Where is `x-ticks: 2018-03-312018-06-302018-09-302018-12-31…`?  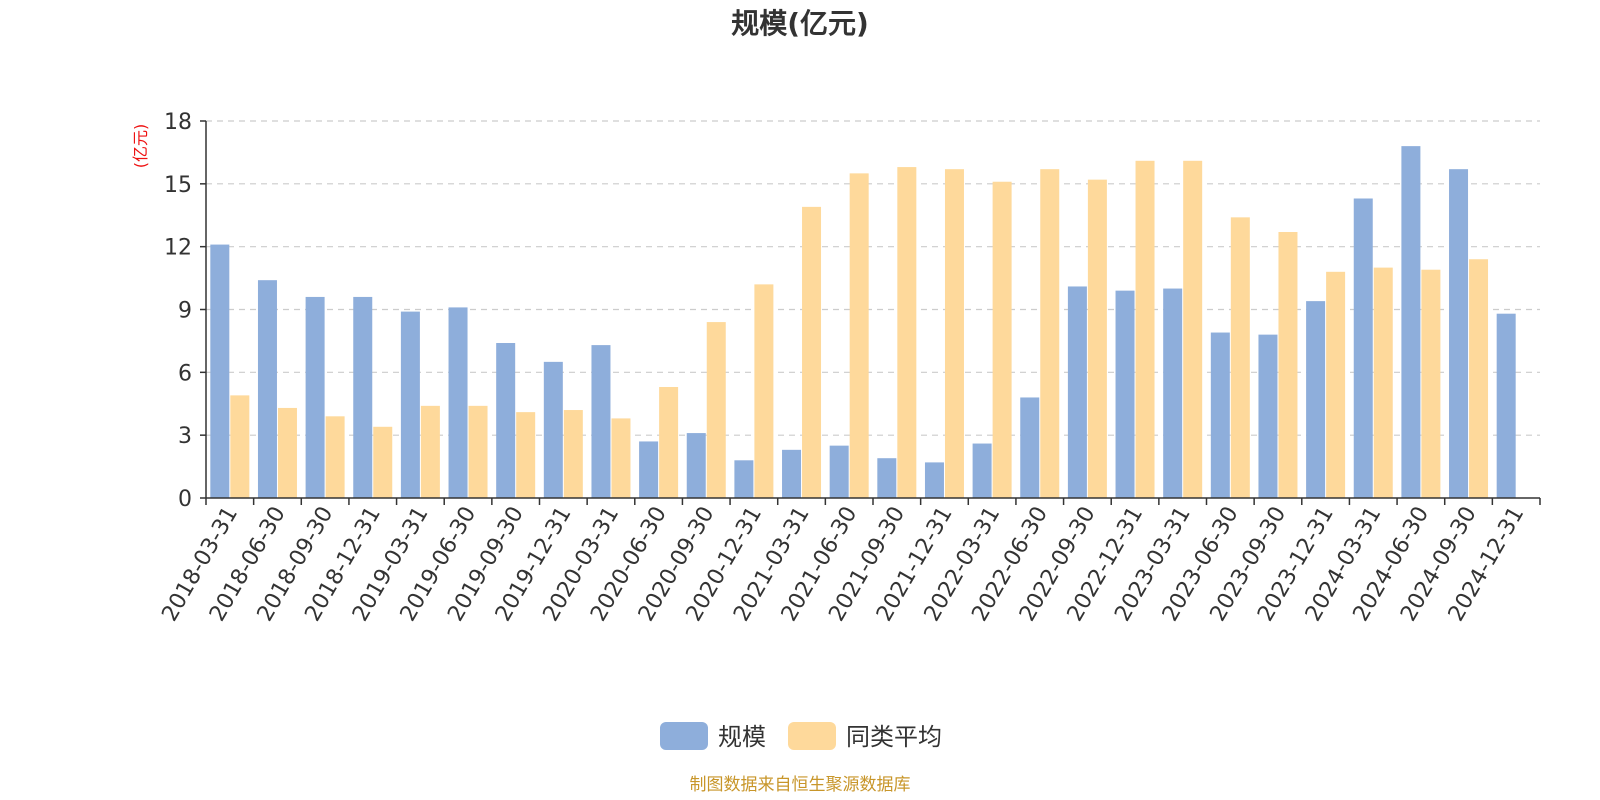 x-ticks: 2018-03-312018-06-302018-09-302018-12-31… is located at coordinates (849, 562).